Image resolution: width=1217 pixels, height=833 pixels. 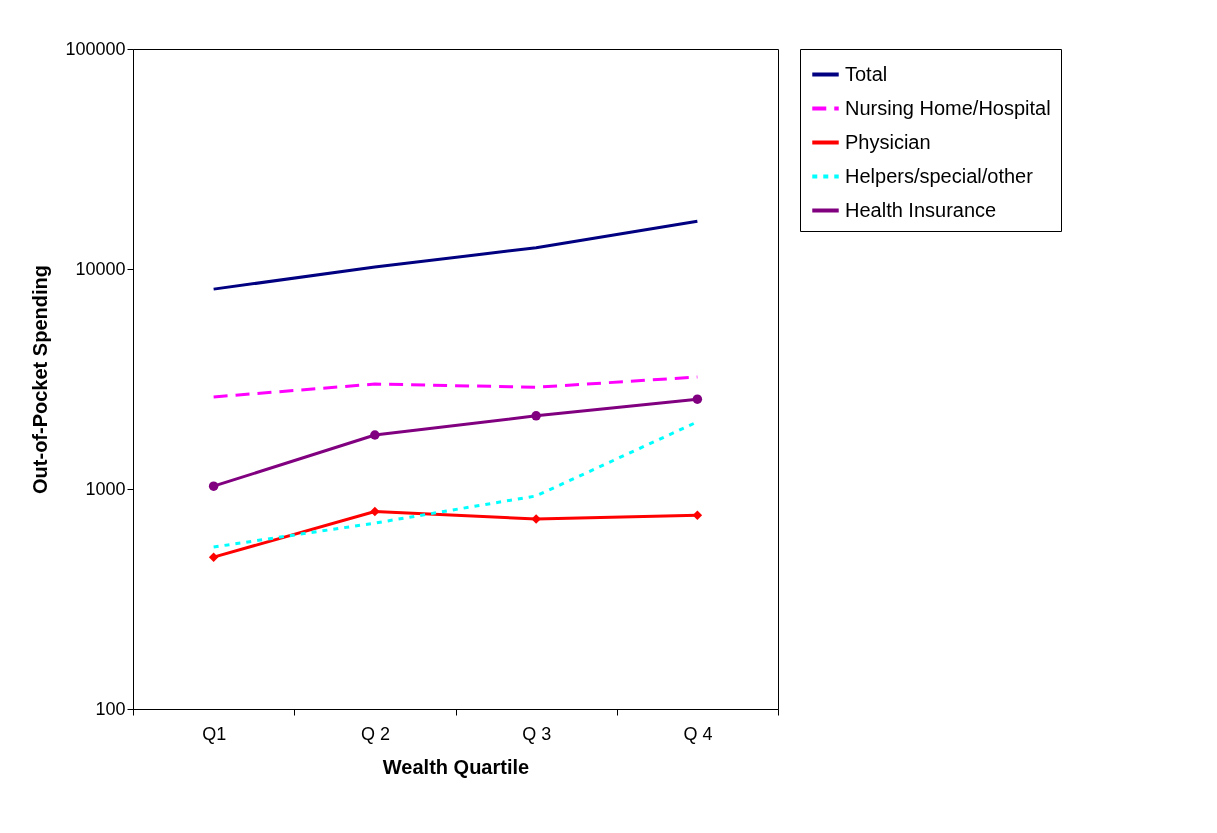 I want to click on line-series, so click(x=455, y=255).